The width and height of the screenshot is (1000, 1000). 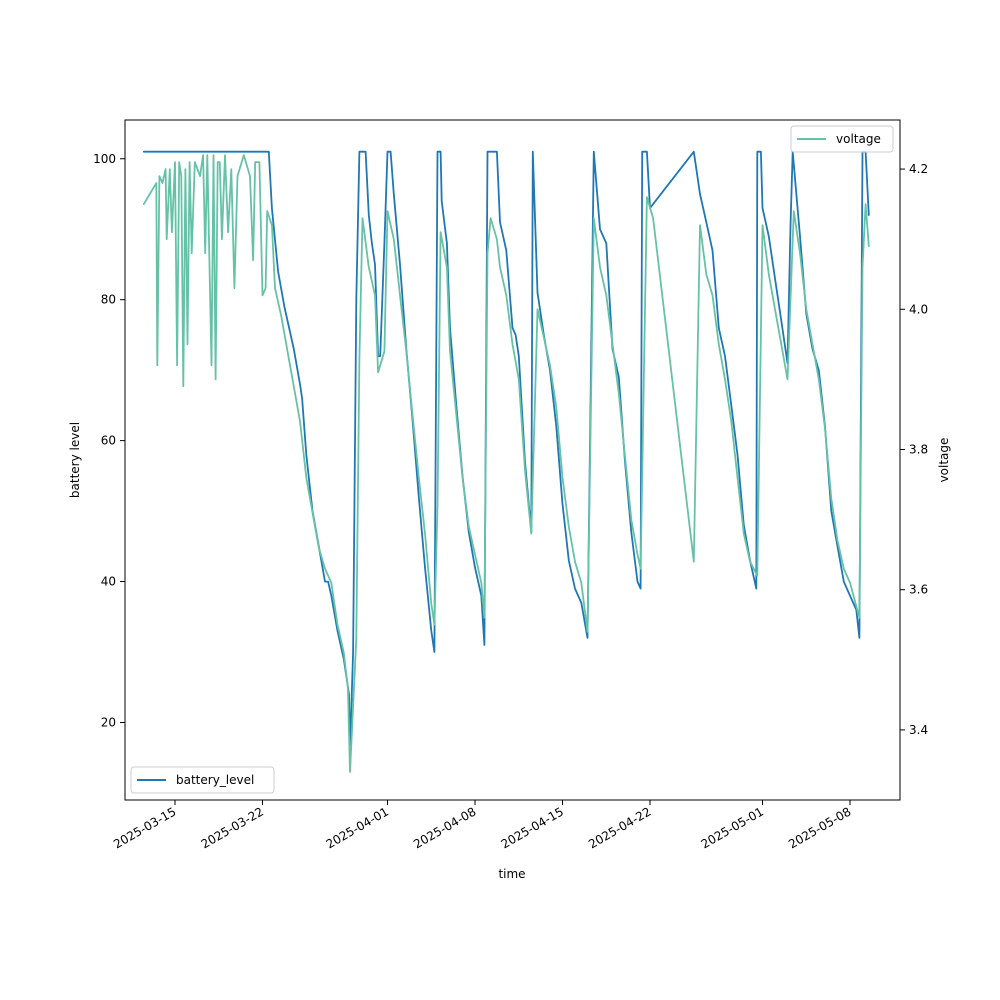 I want to click on legend-battery-level-frame, so click(x=202, y=780).